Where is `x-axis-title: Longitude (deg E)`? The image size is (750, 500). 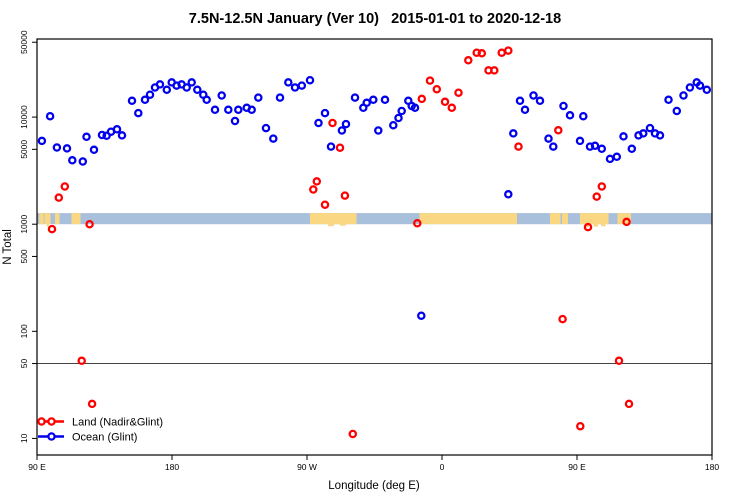
x-axis-title: Longitude (deg E) is located at coordinates (374, 486).